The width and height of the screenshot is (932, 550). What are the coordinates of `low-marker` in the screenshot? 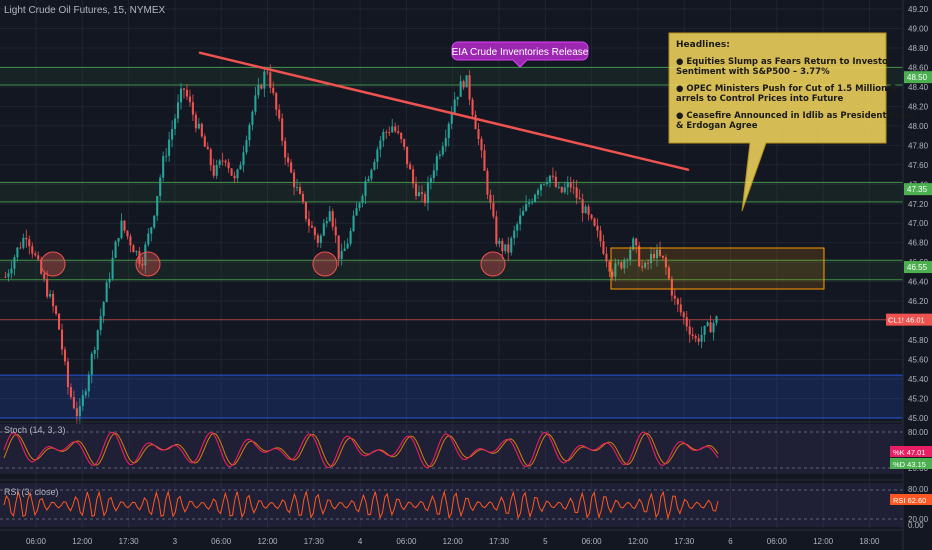 It's located at (493, 264).